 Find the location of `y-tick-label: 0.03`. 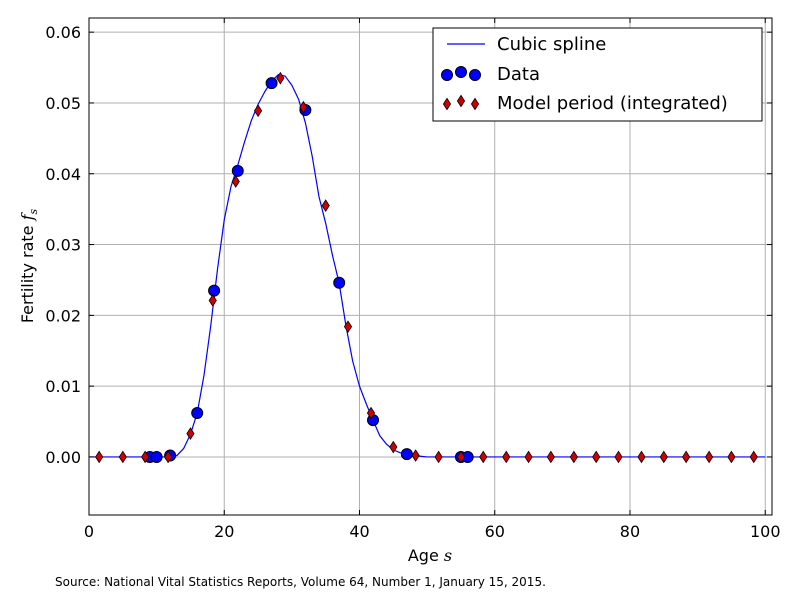

y-tick-label: 0.03 is located at coordinates (63, 245).